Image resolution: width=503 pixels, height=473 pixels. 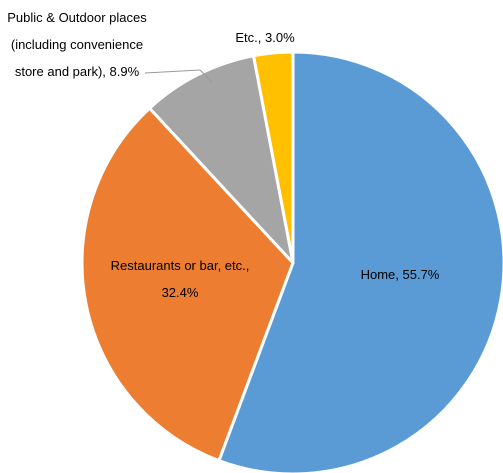 What do you see at coordinates (400, 274) in the screenshot?
I see `data-label: Home, 55.7%` at bounding box center [400, 274].